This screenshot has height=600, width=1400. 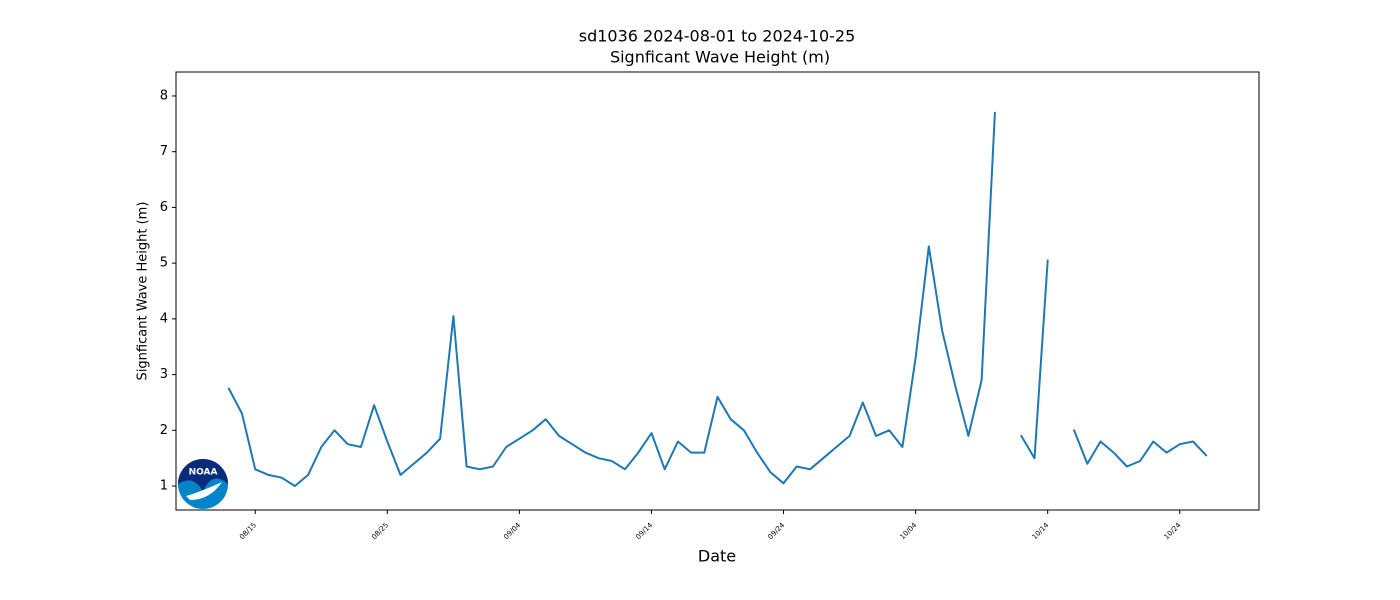 What do you see at coordinates (909, 531) in the screenshot?
I see `x-tick-label: 10/04` at bounding box center [909, 531].